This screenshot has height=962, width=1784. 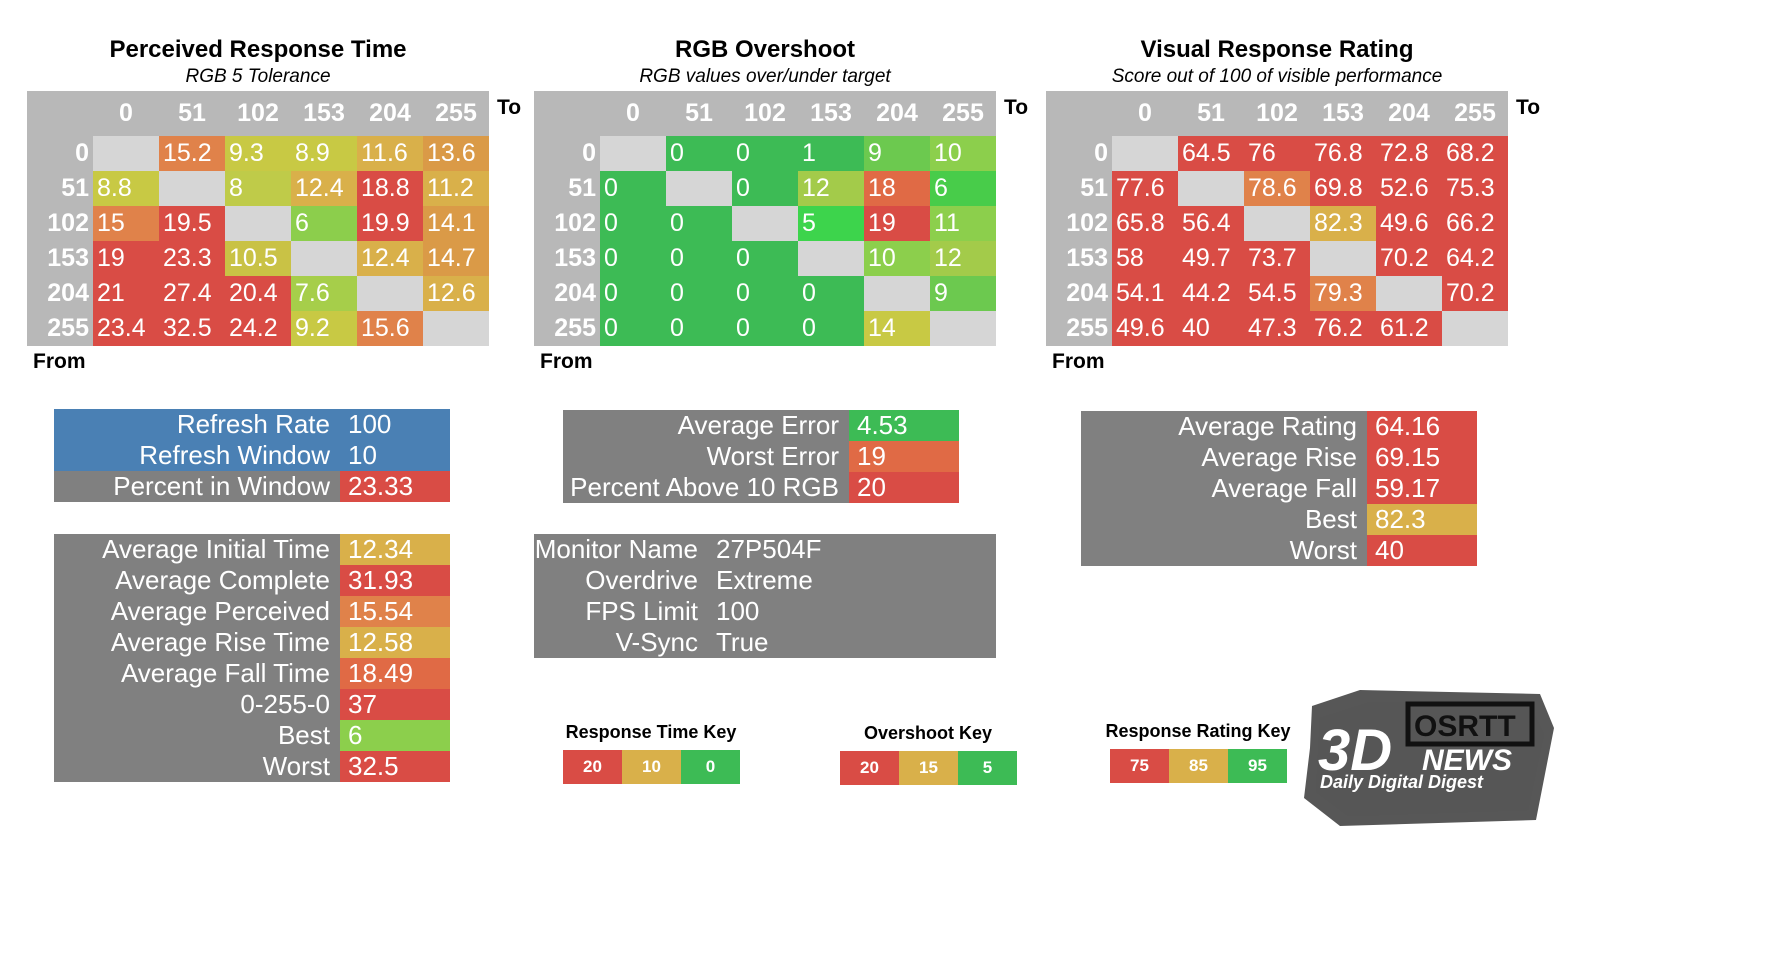 I want to click on stat-label: Average Rating, so click(x=1224, y=426).